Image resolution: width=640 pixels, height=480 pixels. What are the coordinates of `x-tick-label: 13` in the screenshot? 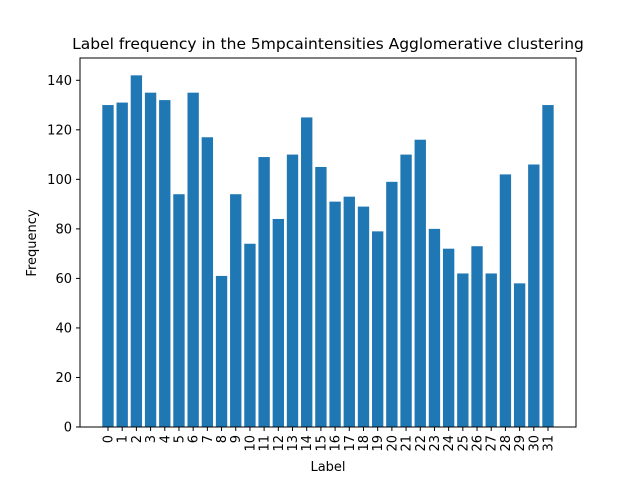 It's located at (293, 443).